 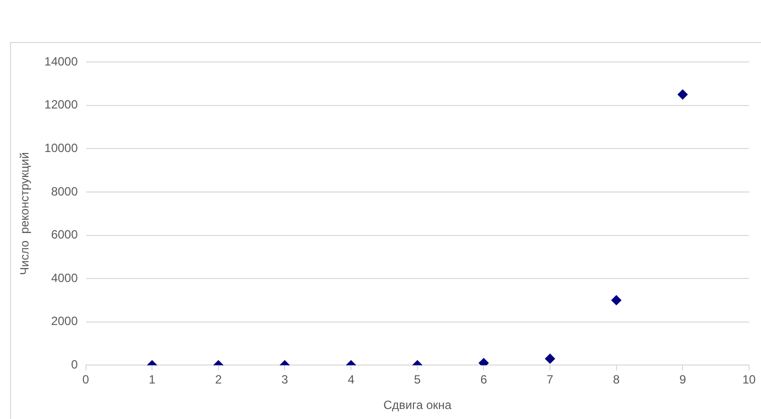 I want to click on x-tick-label: 7, so click(x=550, y=379).